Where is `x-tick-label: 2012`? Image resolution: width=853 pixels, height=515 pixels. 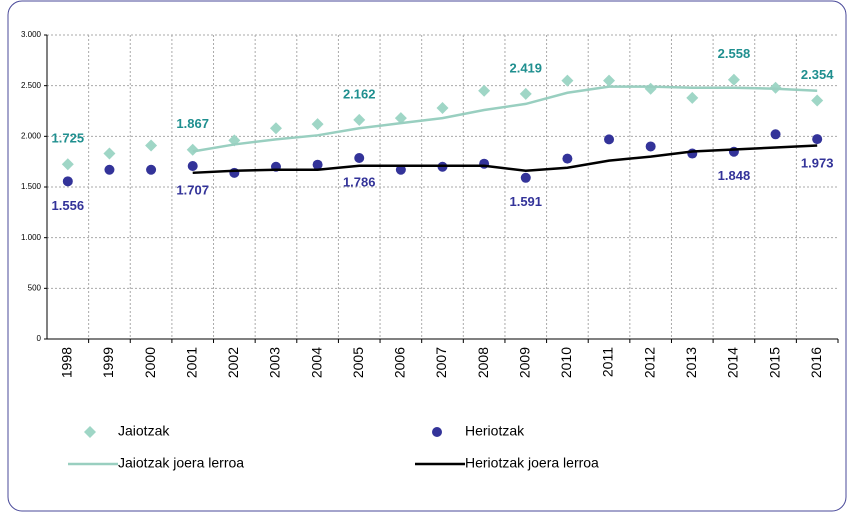 x-tick-label: 2012 is located at coordinates (649, 362).